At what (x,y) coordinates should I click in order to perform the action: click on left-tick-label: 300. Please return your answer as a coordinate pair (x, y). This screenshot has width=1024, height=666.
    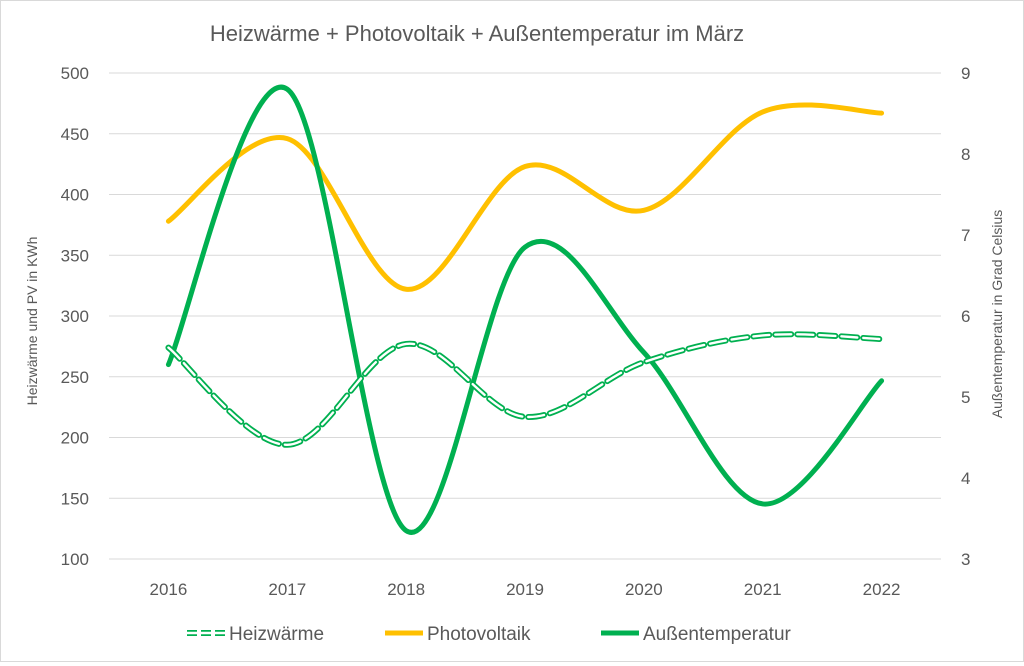
    Looking at the image, I should click on (75, 316).